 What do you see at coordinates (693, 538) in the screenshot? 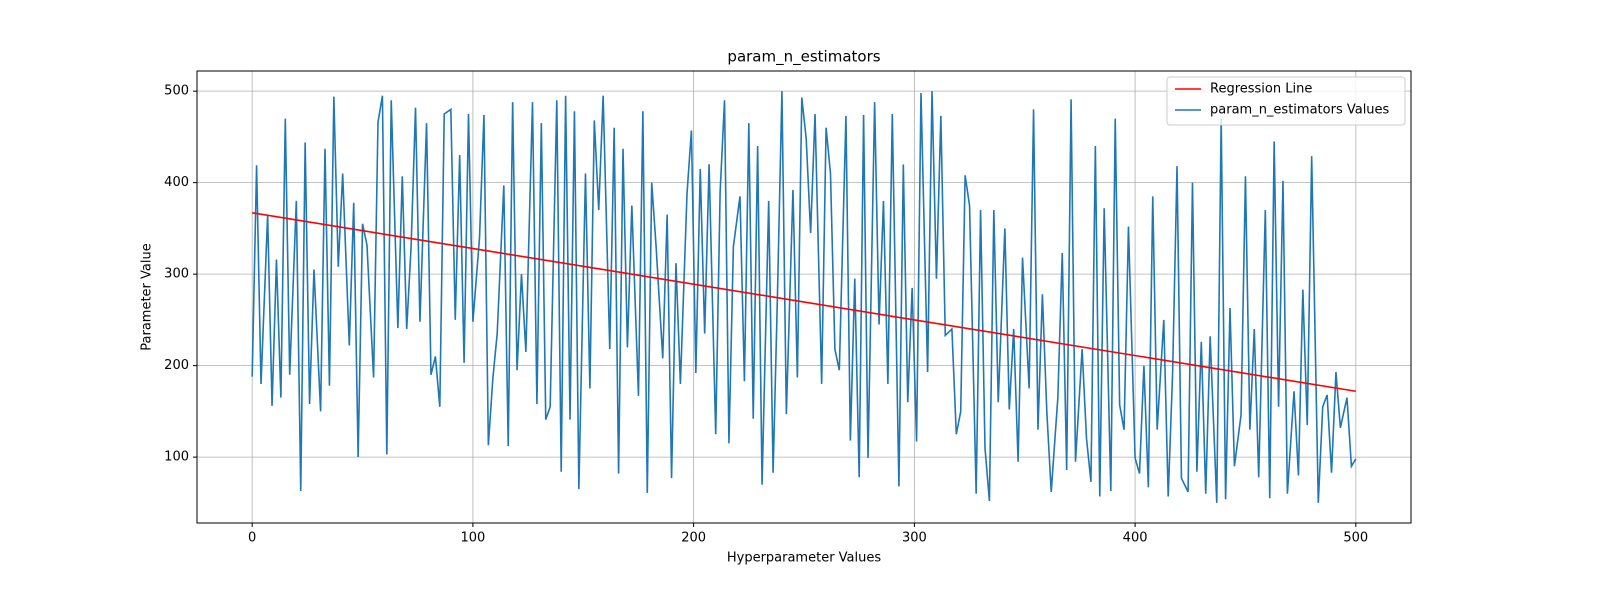
I see `x-tick-label: 200` at bounding box center [693, 538].